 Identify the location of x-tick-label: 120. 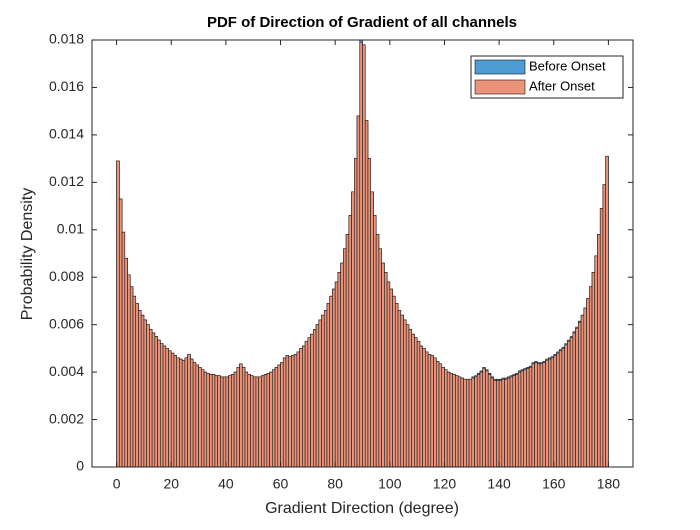
(445, 484).